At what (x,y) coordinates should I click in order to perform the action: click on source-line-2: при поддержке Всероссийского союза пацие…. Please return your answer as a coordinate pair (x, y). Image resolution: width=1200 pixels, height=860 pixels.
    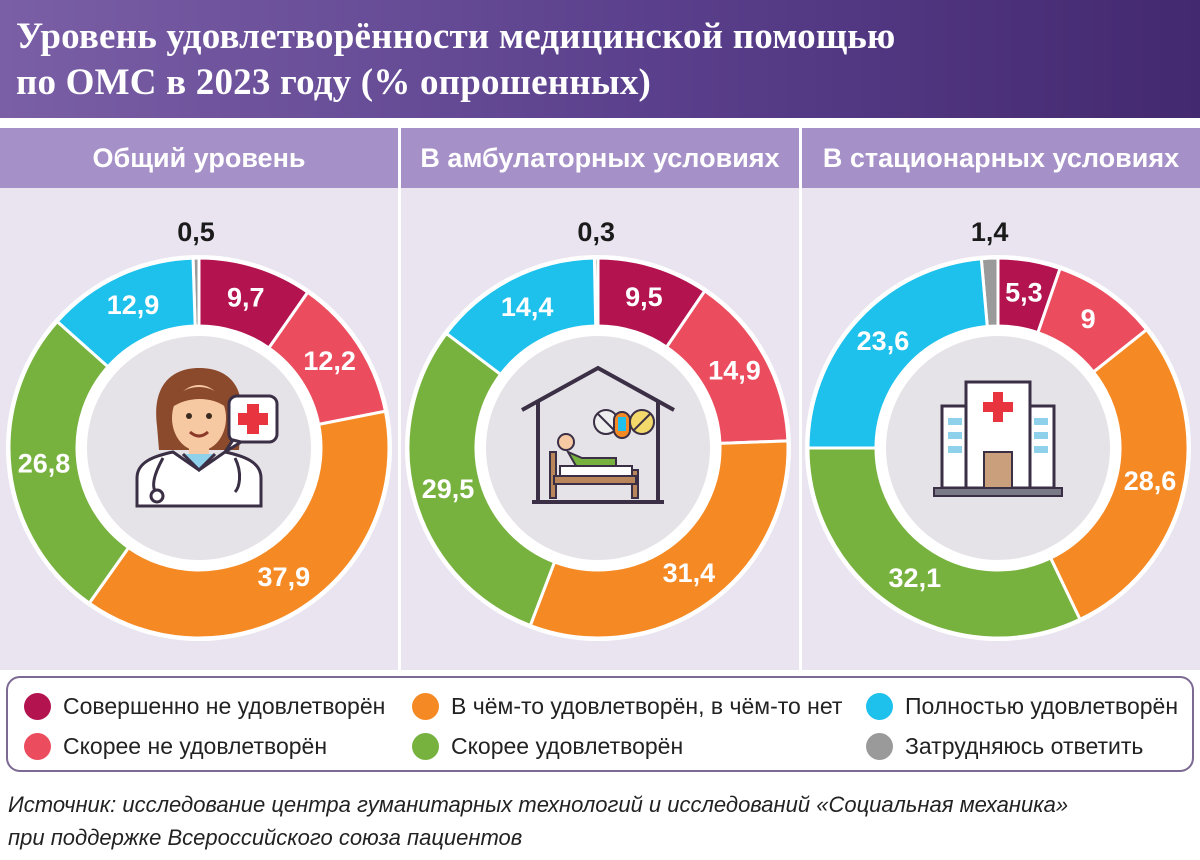
    Looking at the image, I should click on (265, 837).